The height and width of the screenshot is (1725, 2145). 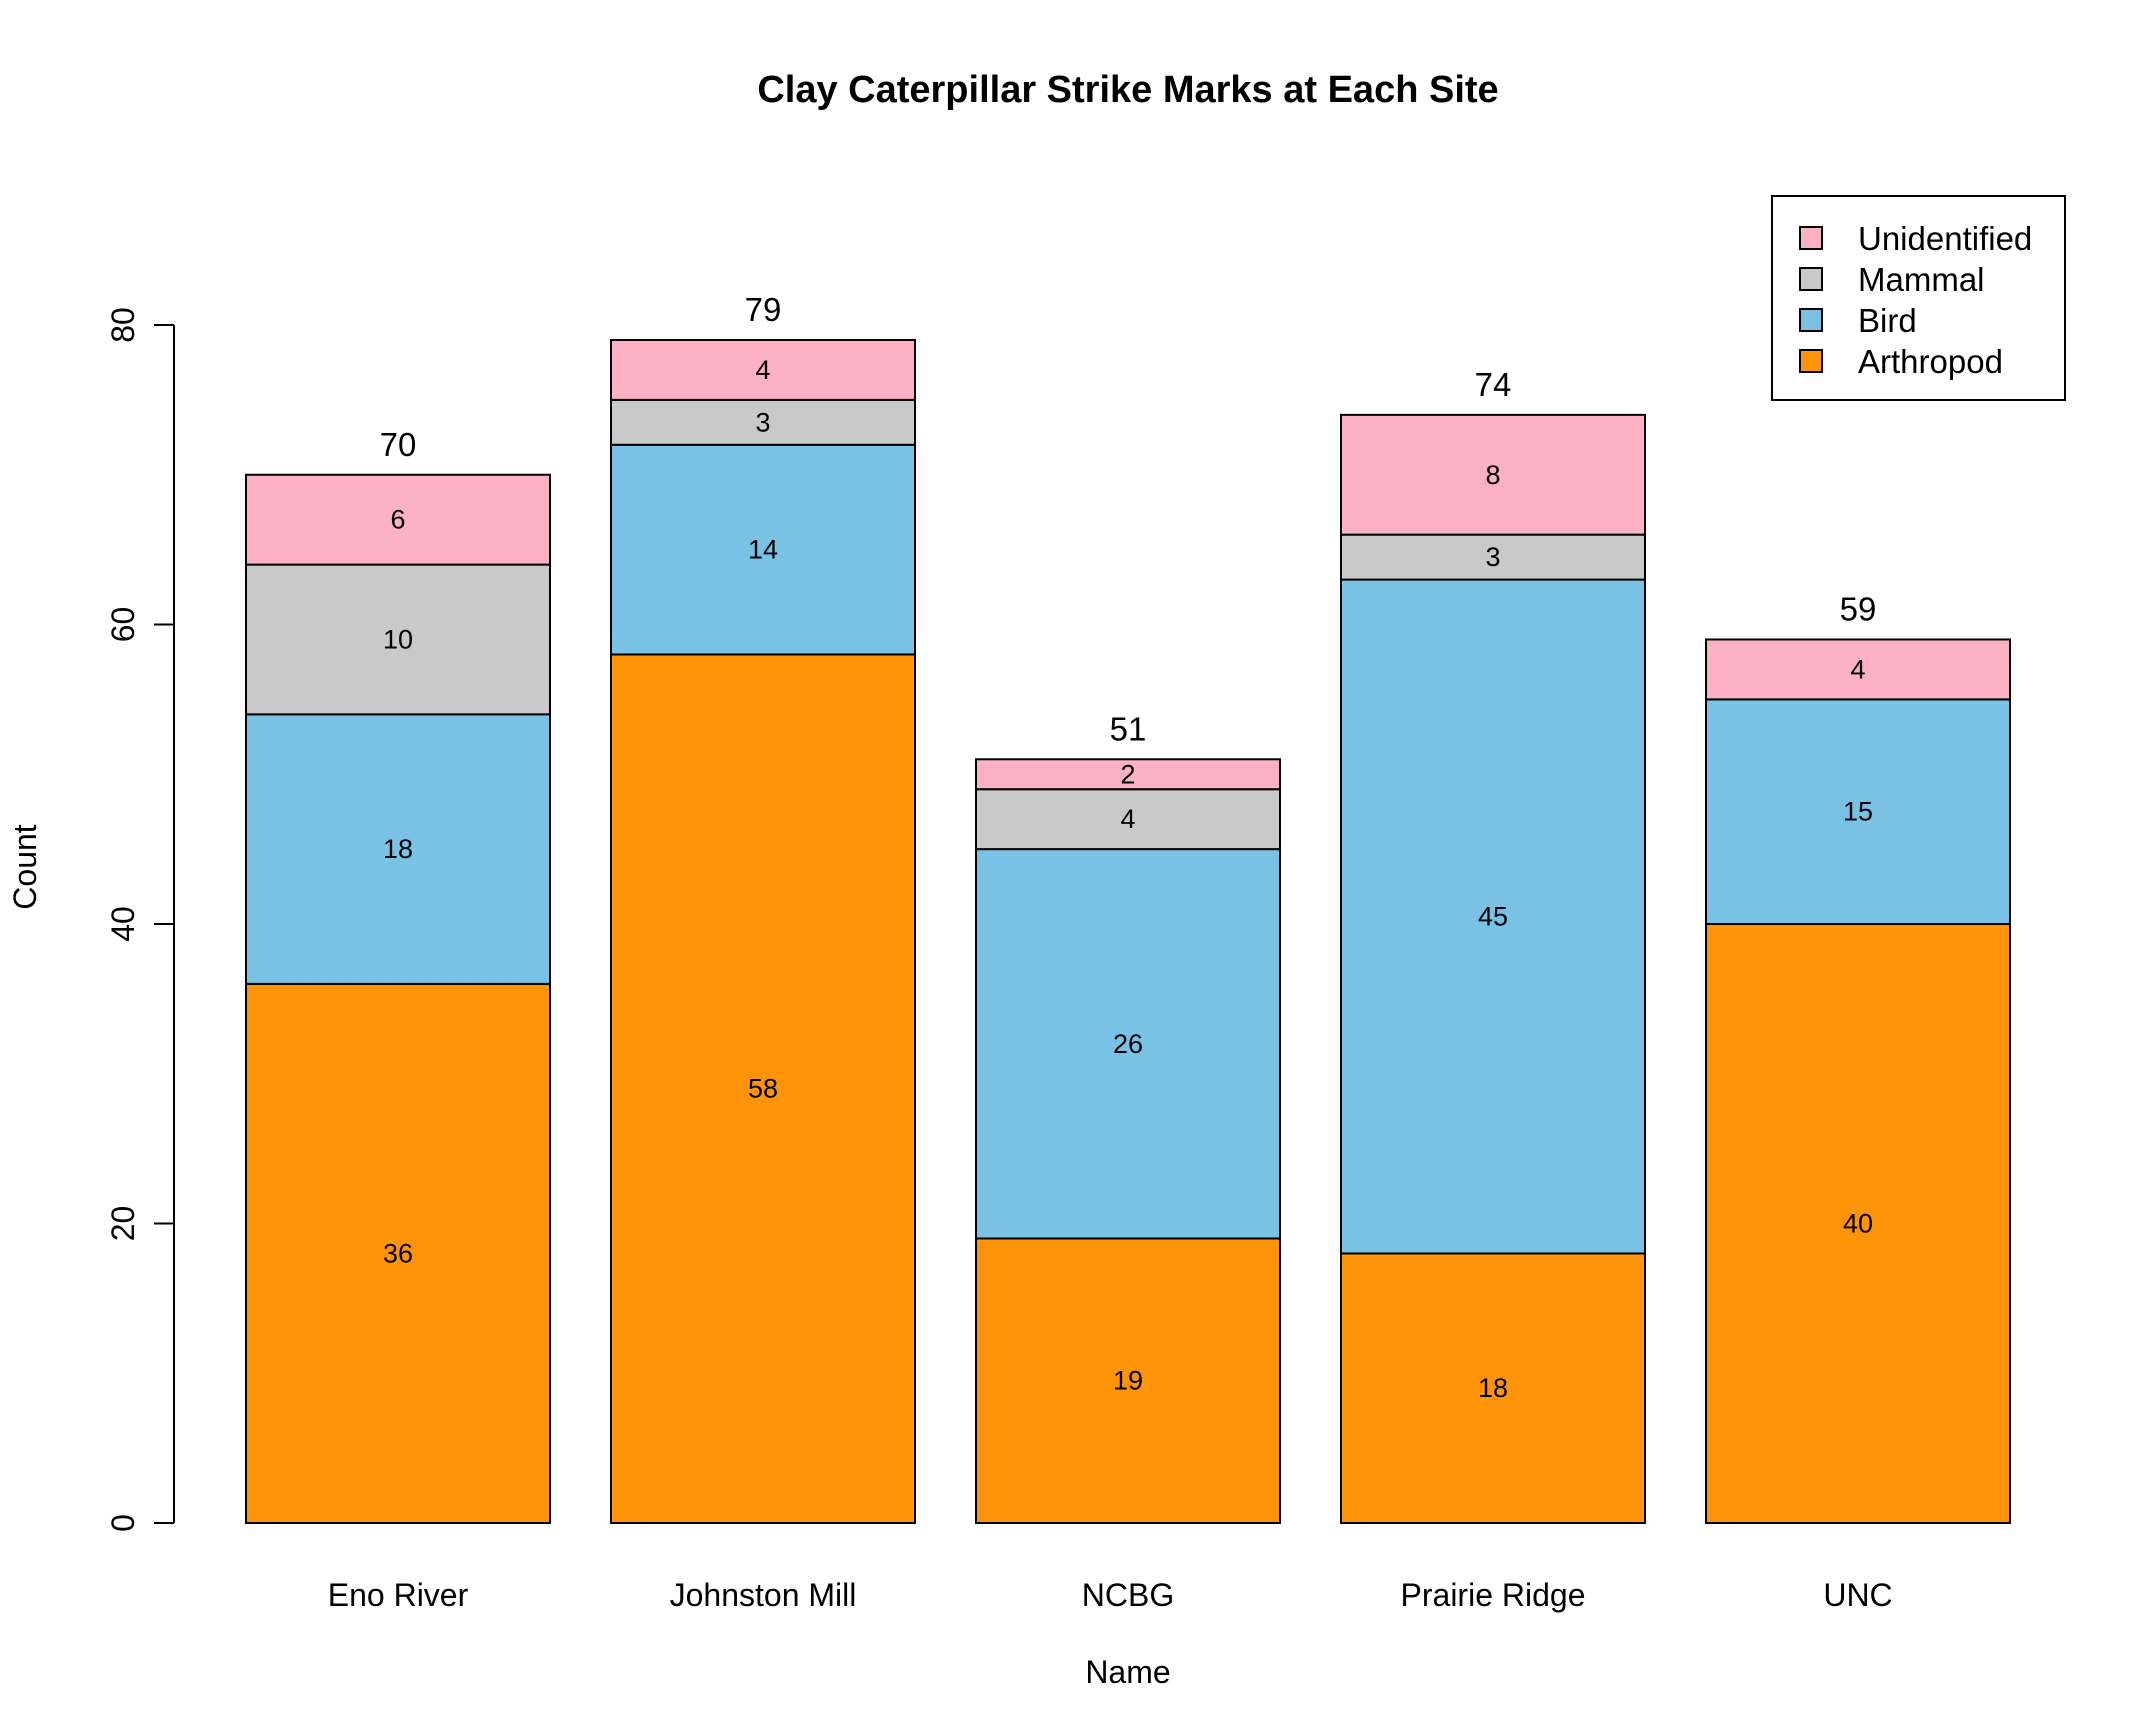 I want to click on segment-value-label: 26, so click(x=1128, y=1044).